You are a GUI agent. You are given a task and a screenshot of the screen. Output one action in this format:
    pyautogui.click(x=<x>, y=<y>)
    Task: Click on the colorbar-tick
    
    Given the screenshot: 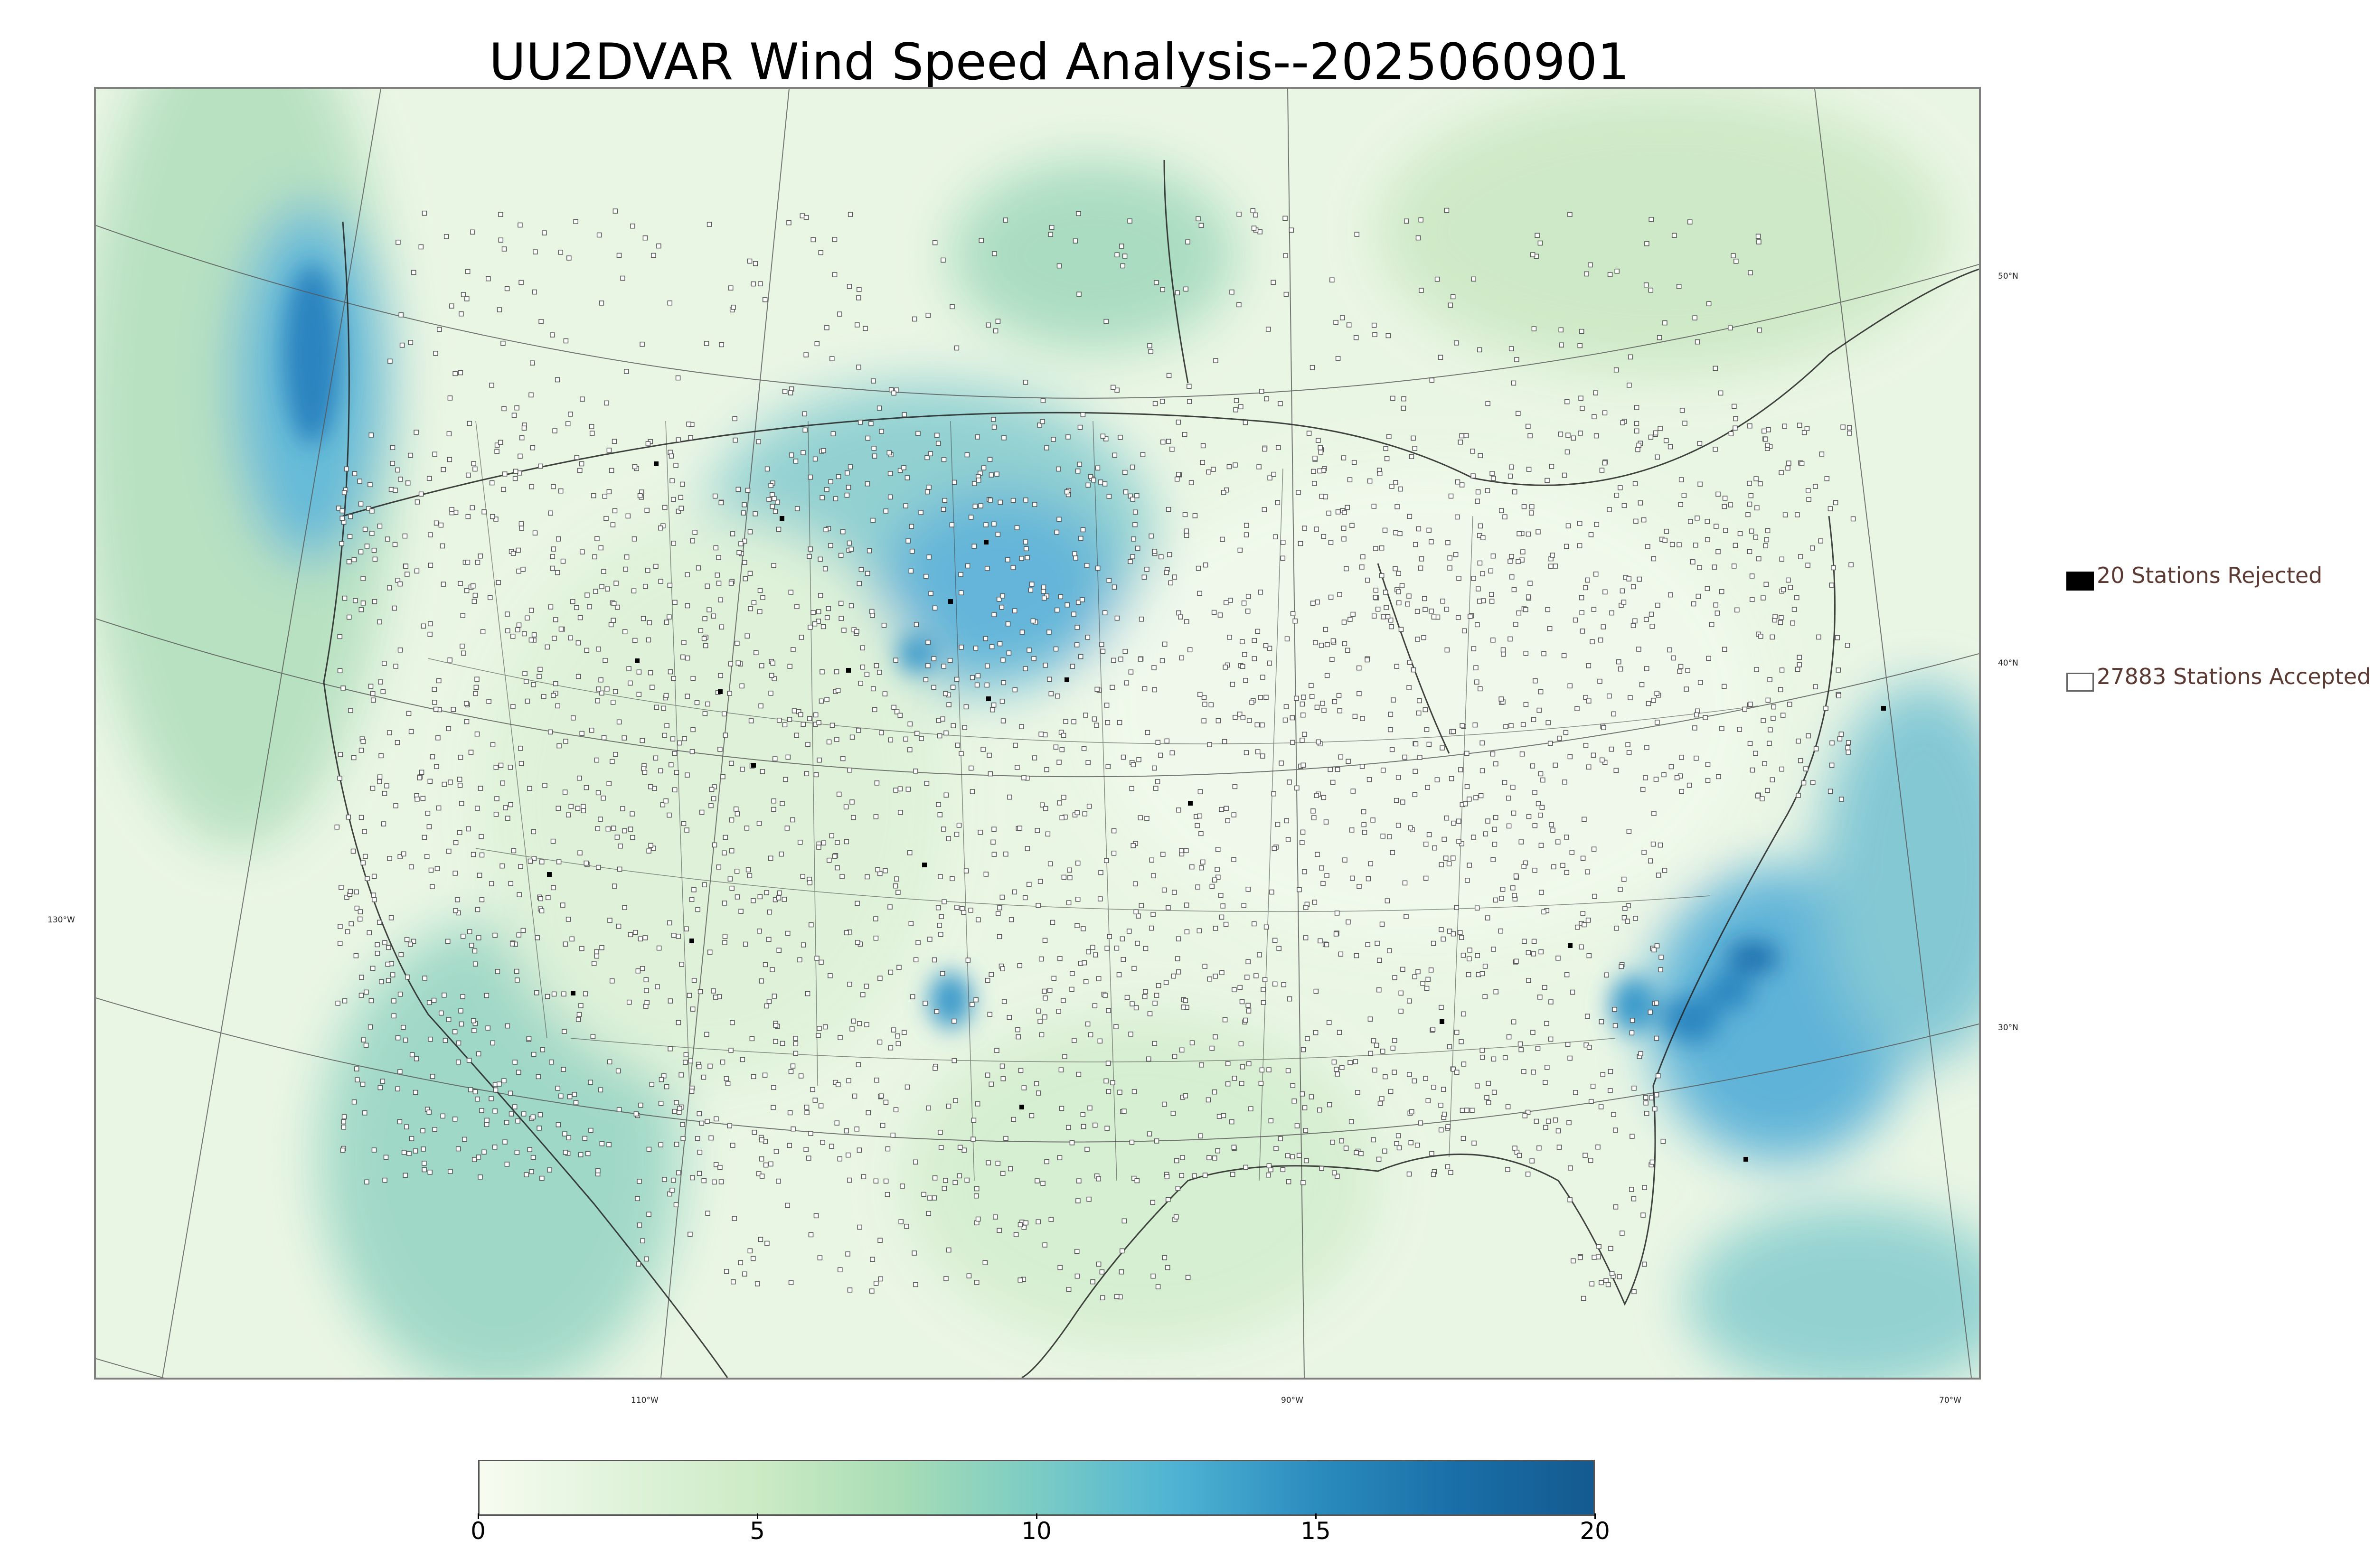 What is the action you would take?
    pyautogui.click(x=757, y=1516)
    